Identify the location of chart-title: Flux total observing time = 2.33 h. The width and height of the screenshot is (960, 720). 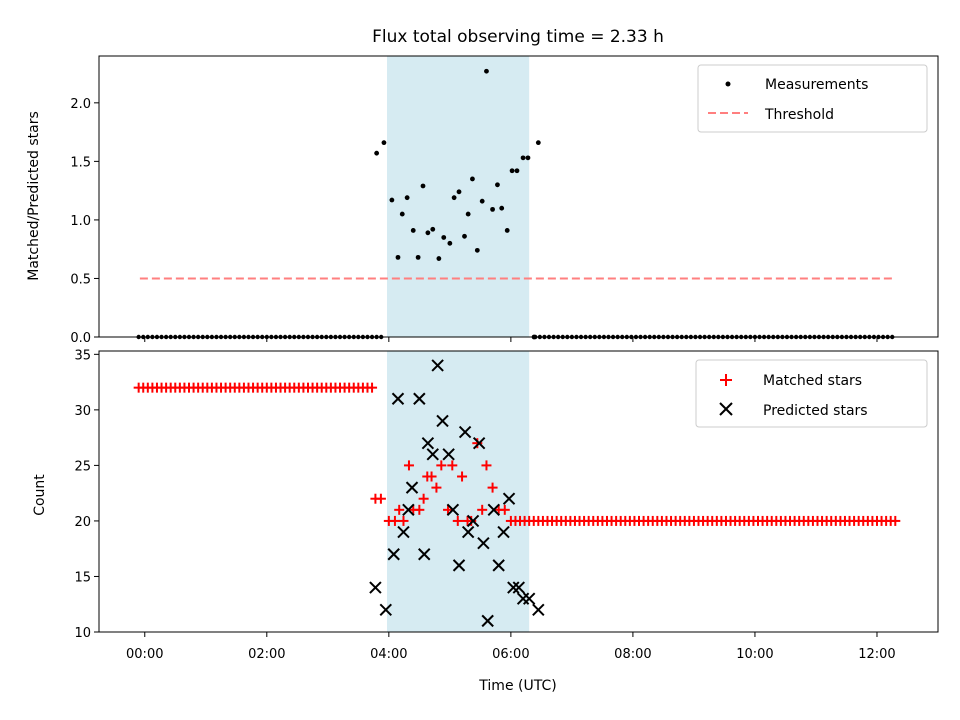
(518, 37).